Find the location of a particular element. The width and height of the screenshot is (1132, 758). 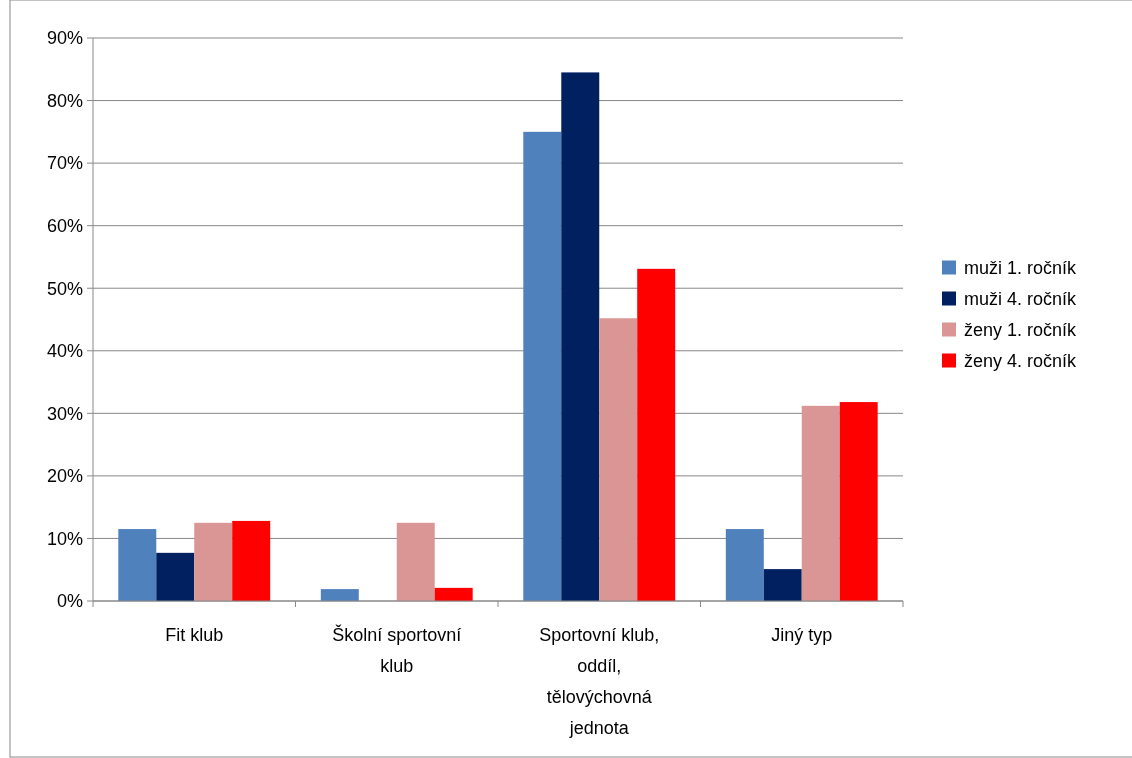

y-tick-label: 80% is located at coordinates (64, 100).